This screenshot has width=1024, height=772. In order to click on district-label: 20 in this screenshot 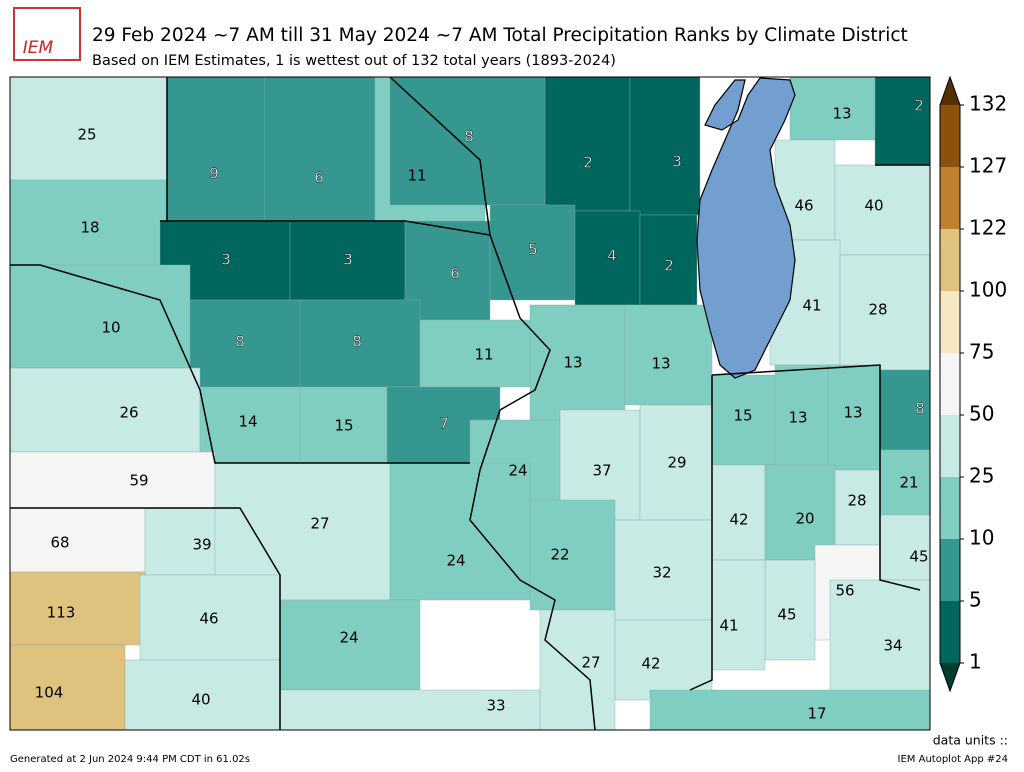, I will do `click(804, 519)`.